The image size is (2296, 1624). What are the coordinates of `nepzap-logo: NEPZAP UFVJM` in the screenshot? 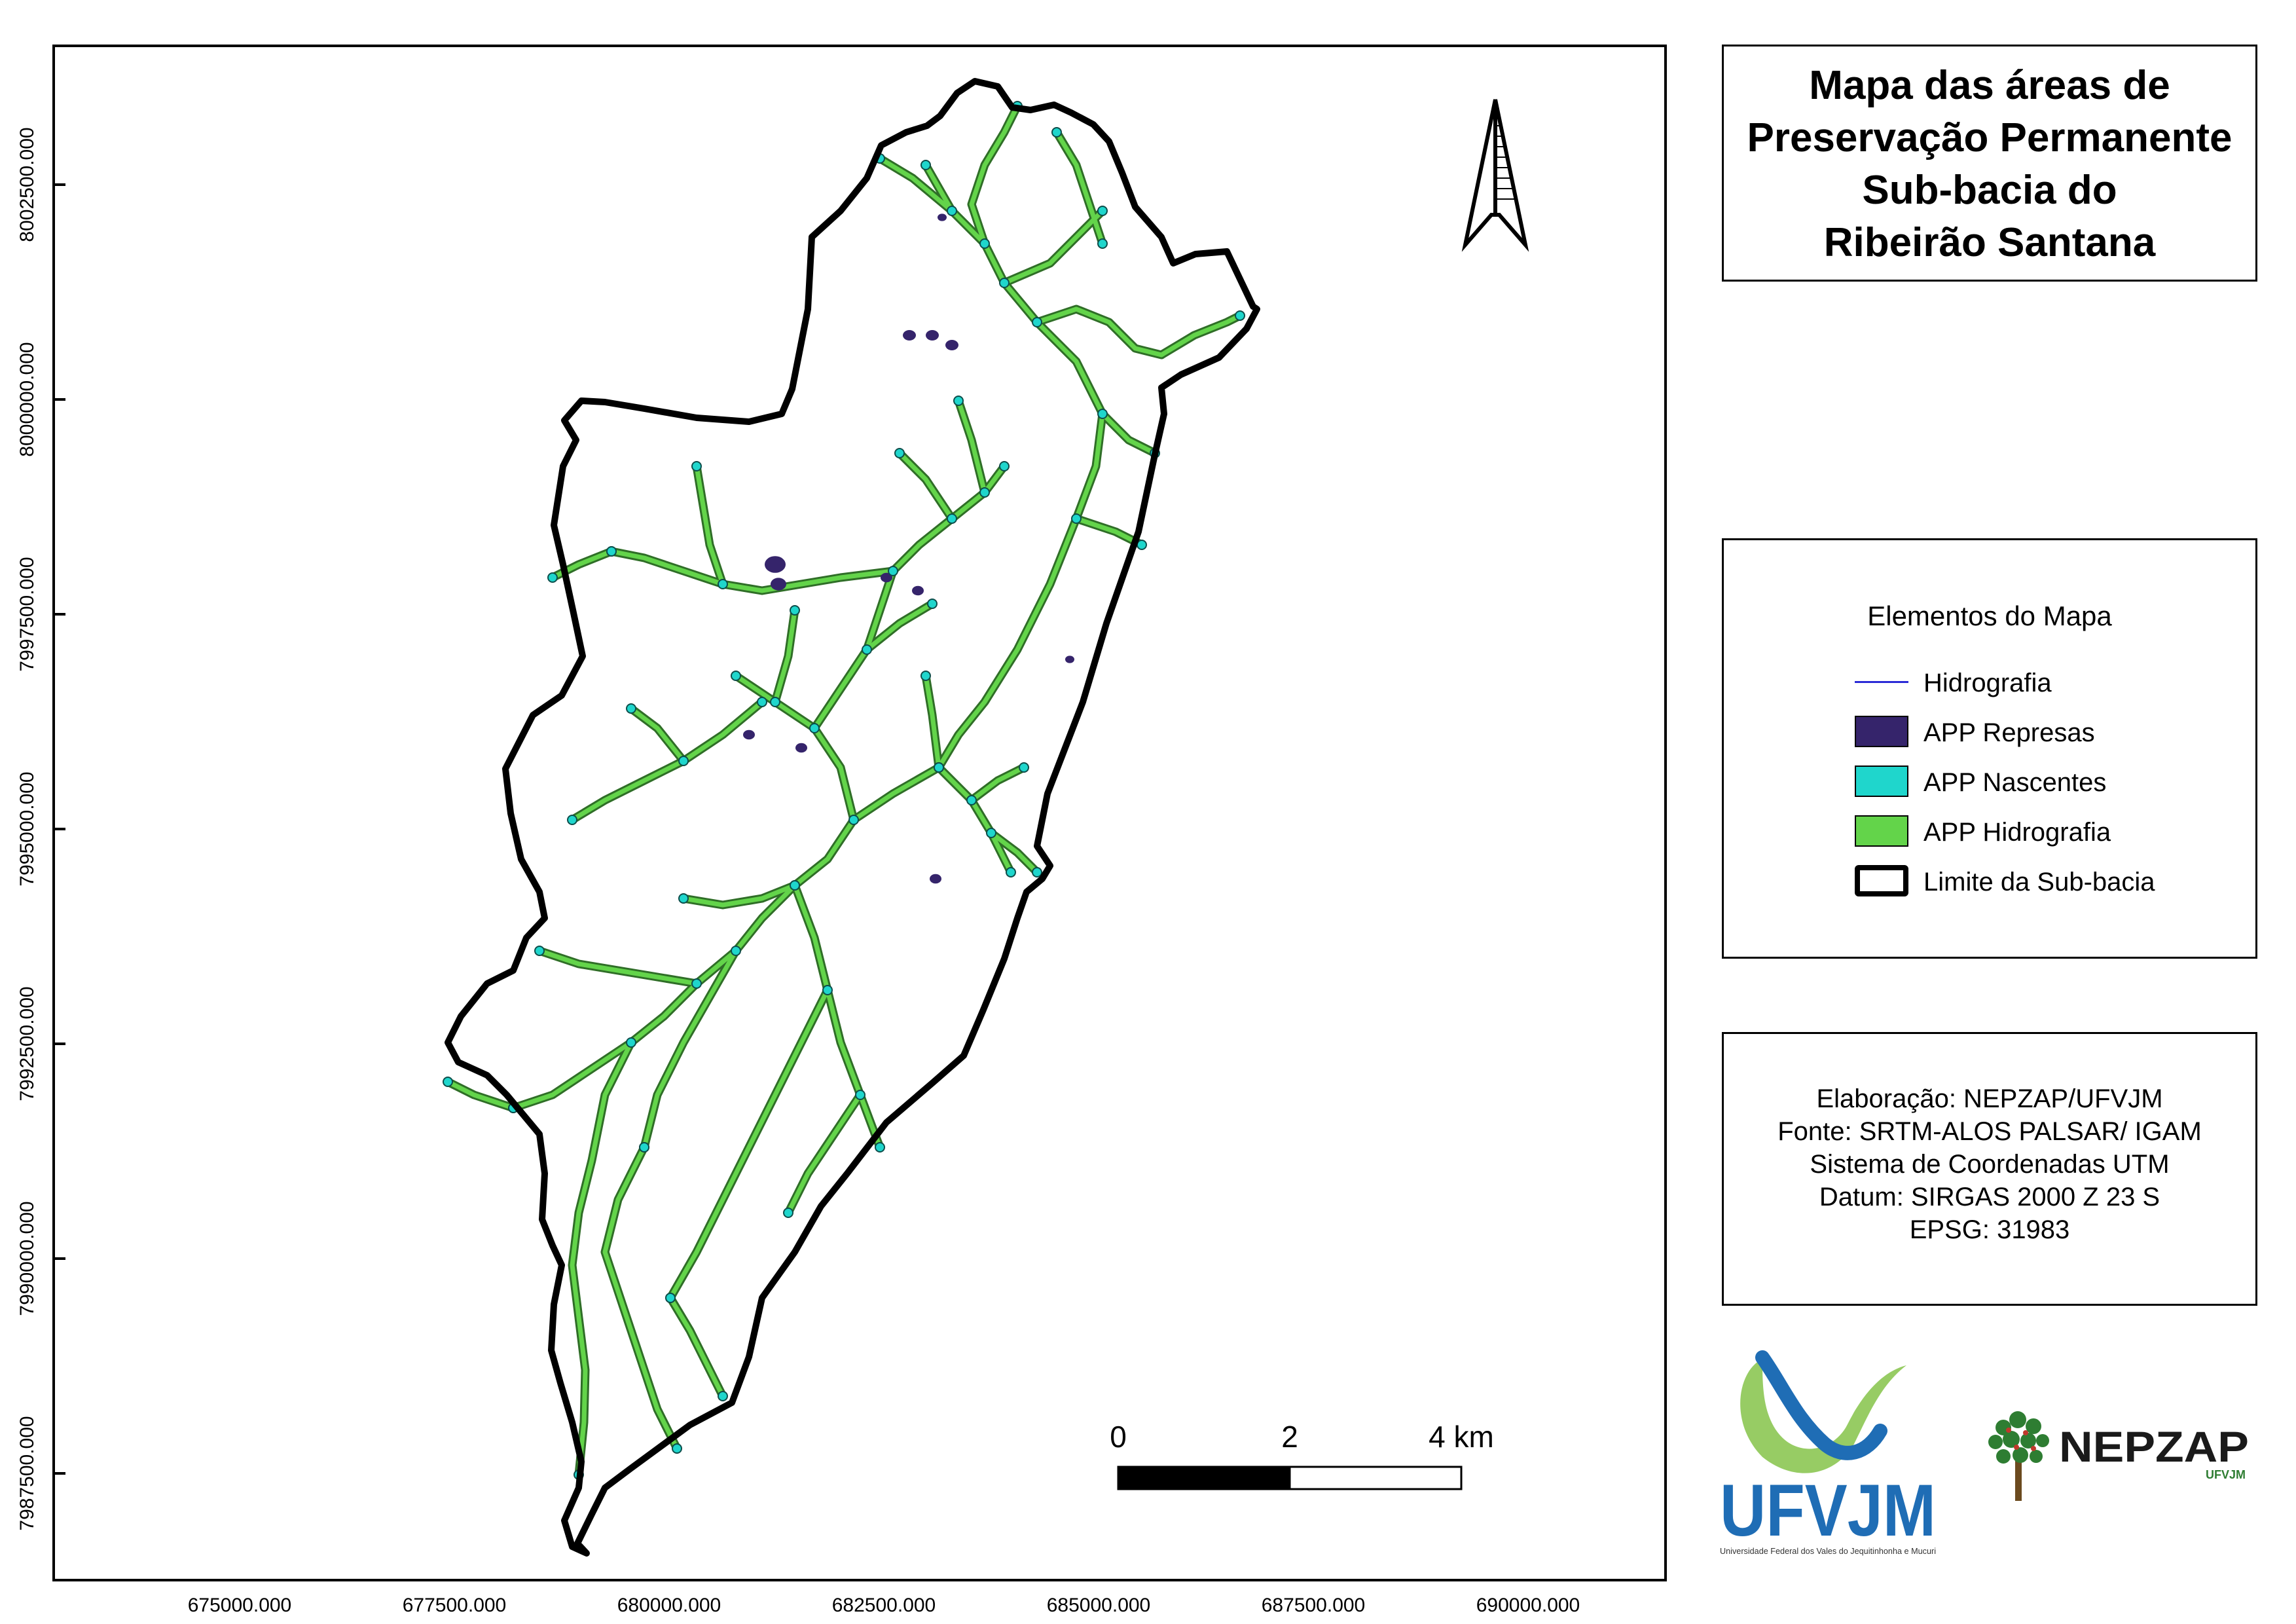 It's located at (2118, 1453).